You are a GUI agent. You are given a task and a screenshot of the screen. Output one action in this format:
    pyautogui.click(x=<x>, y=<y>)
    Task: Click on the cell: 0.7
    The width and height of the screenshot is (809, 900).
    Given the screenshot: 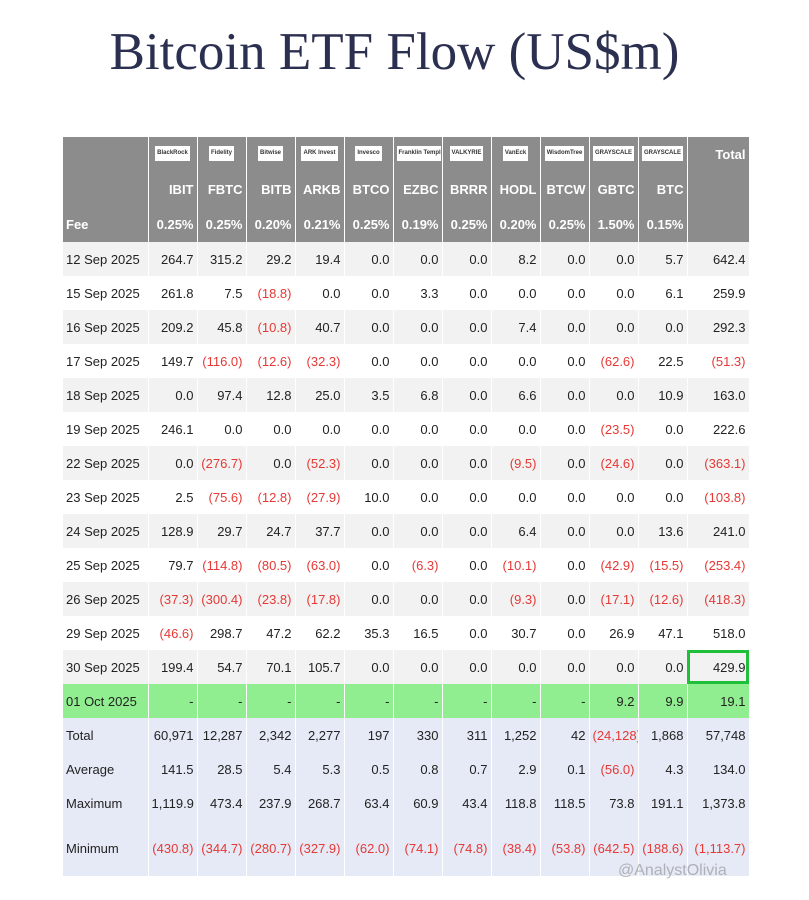 What is the action you would take?
    pyautogui.click(x=467, y=769)
    